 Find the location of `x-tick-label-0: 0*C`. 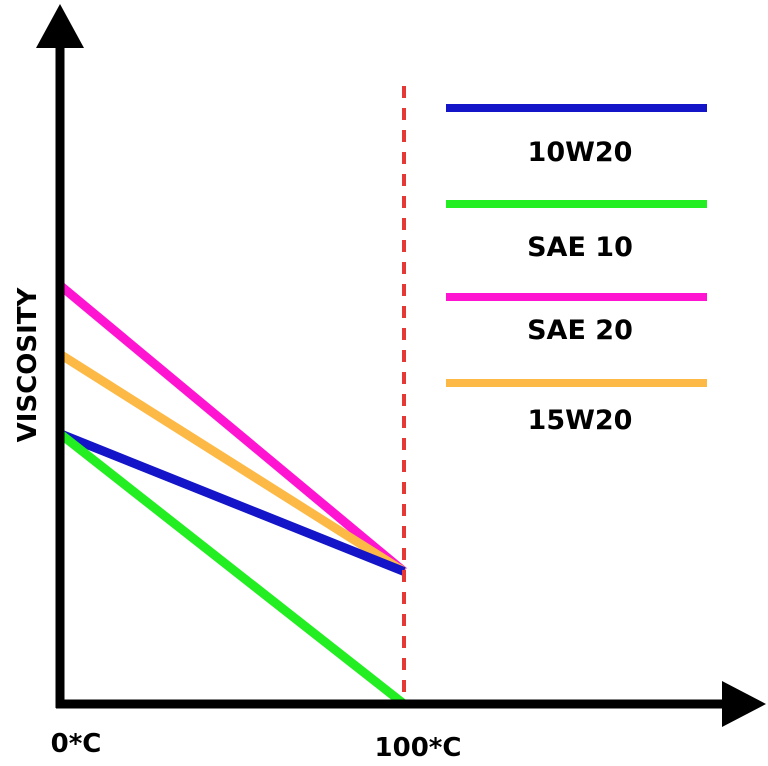

x-tick-label-0: 0*C is located at coordinates (76, 744).